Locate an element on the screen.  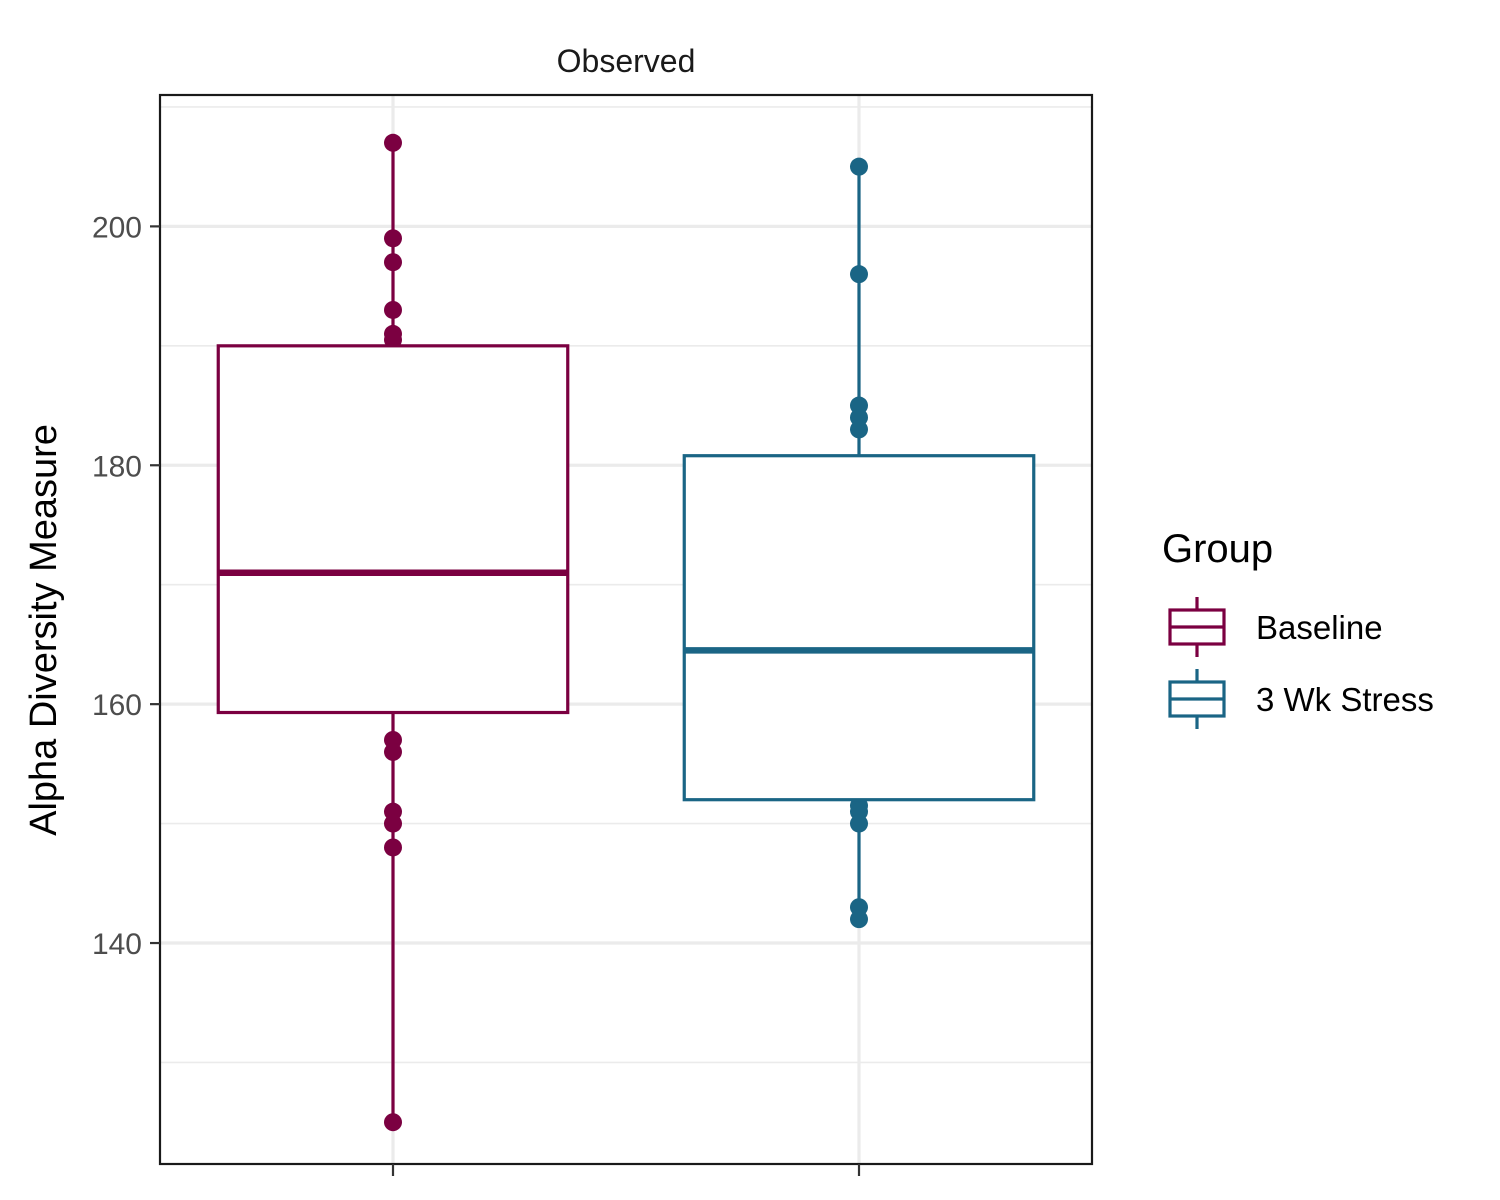
y-tick-label: 200 is located at coordinates (117, 227).